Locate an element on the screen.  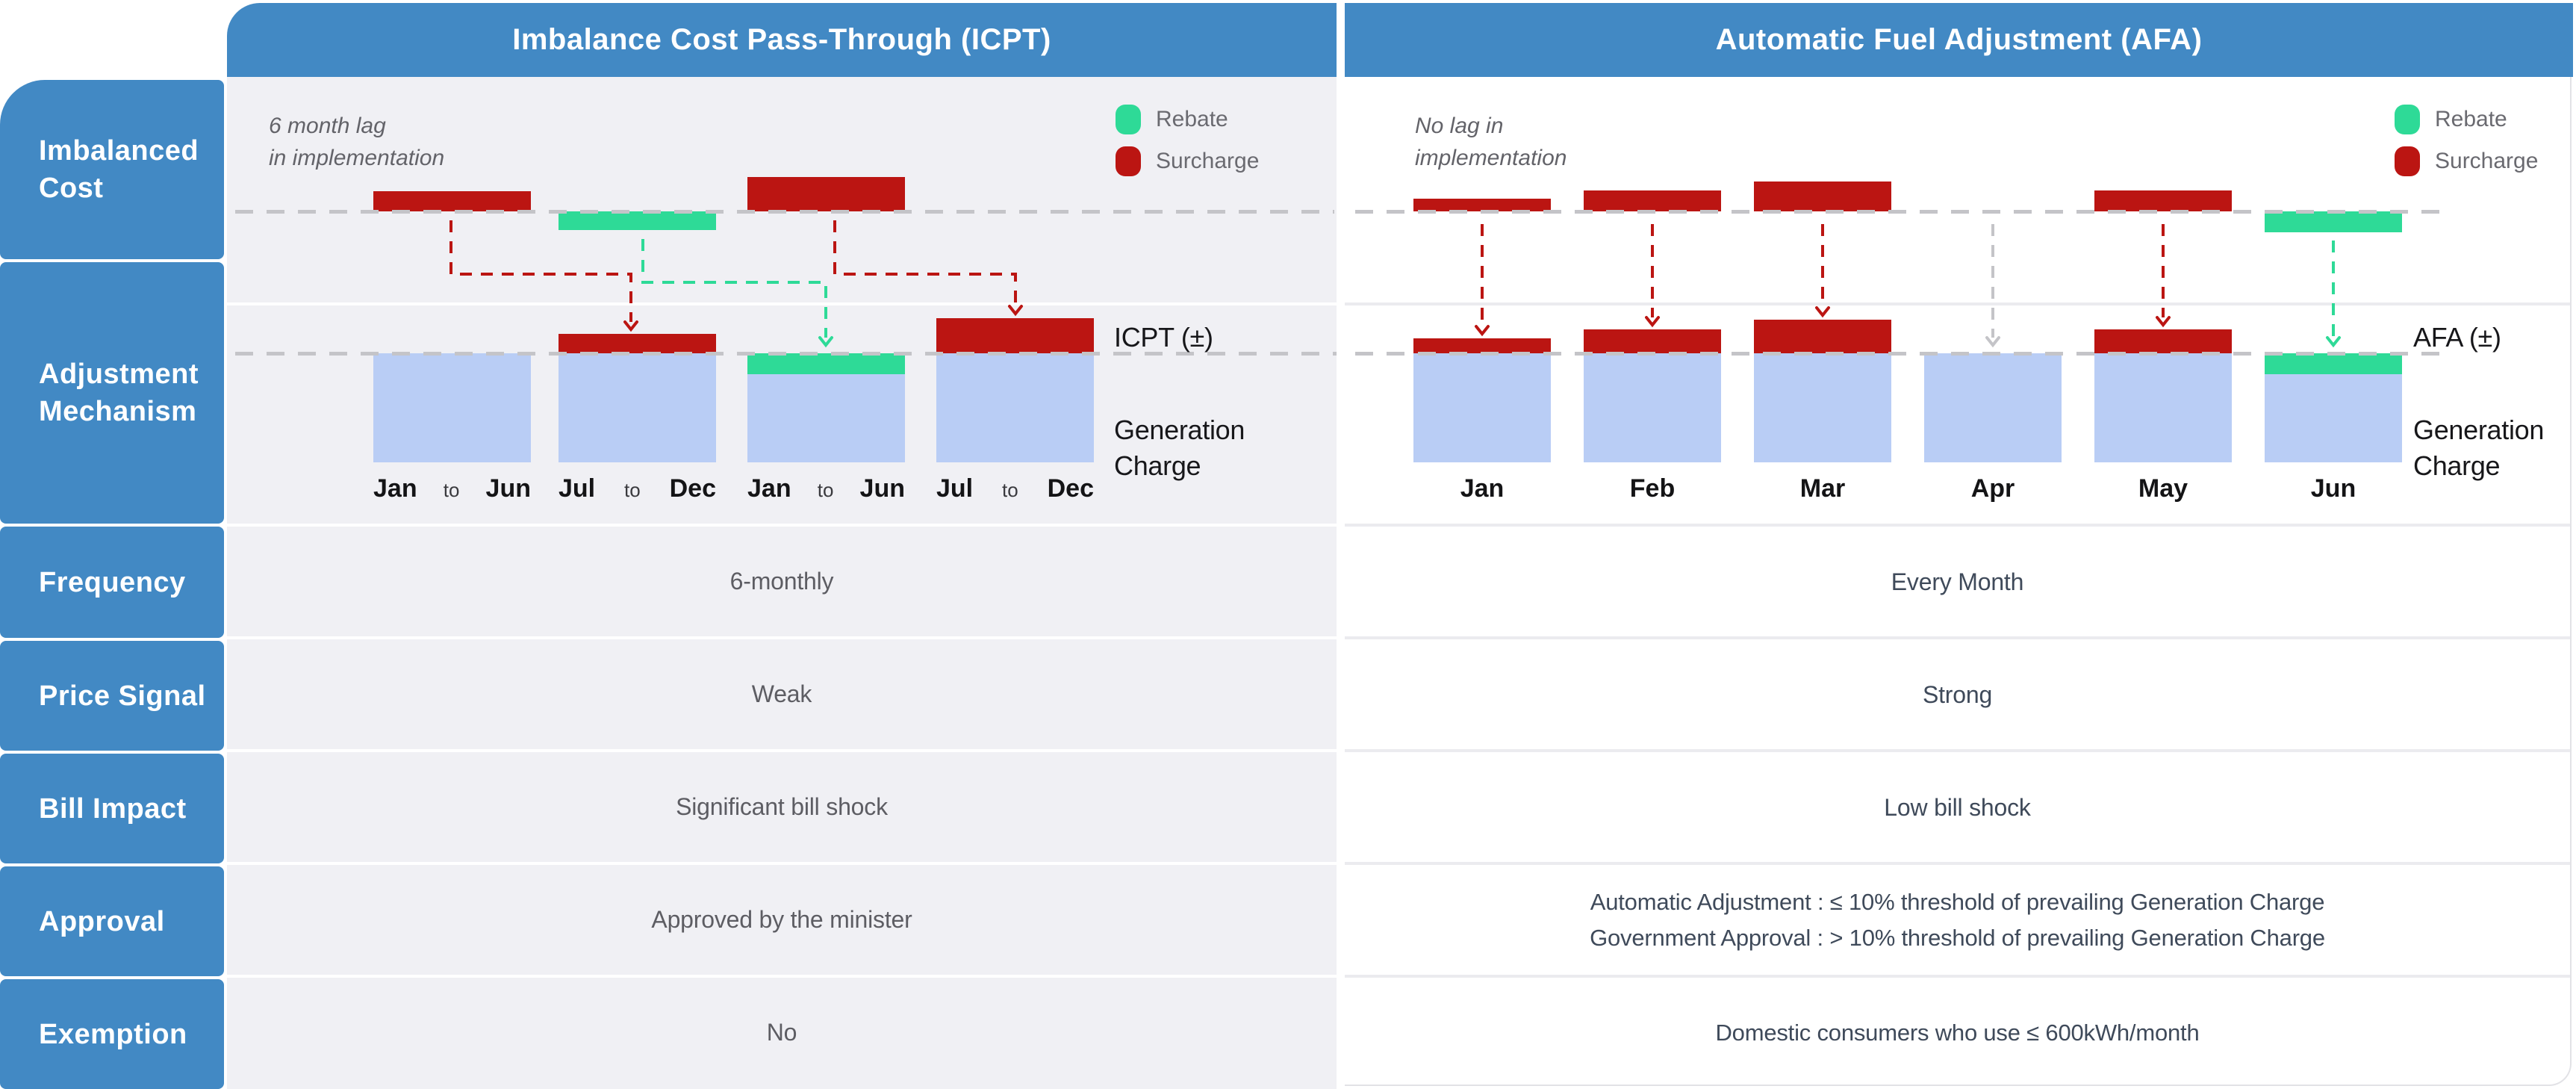
sidebar-row-exemption: Exemption is located at coordinates (112, 1034).